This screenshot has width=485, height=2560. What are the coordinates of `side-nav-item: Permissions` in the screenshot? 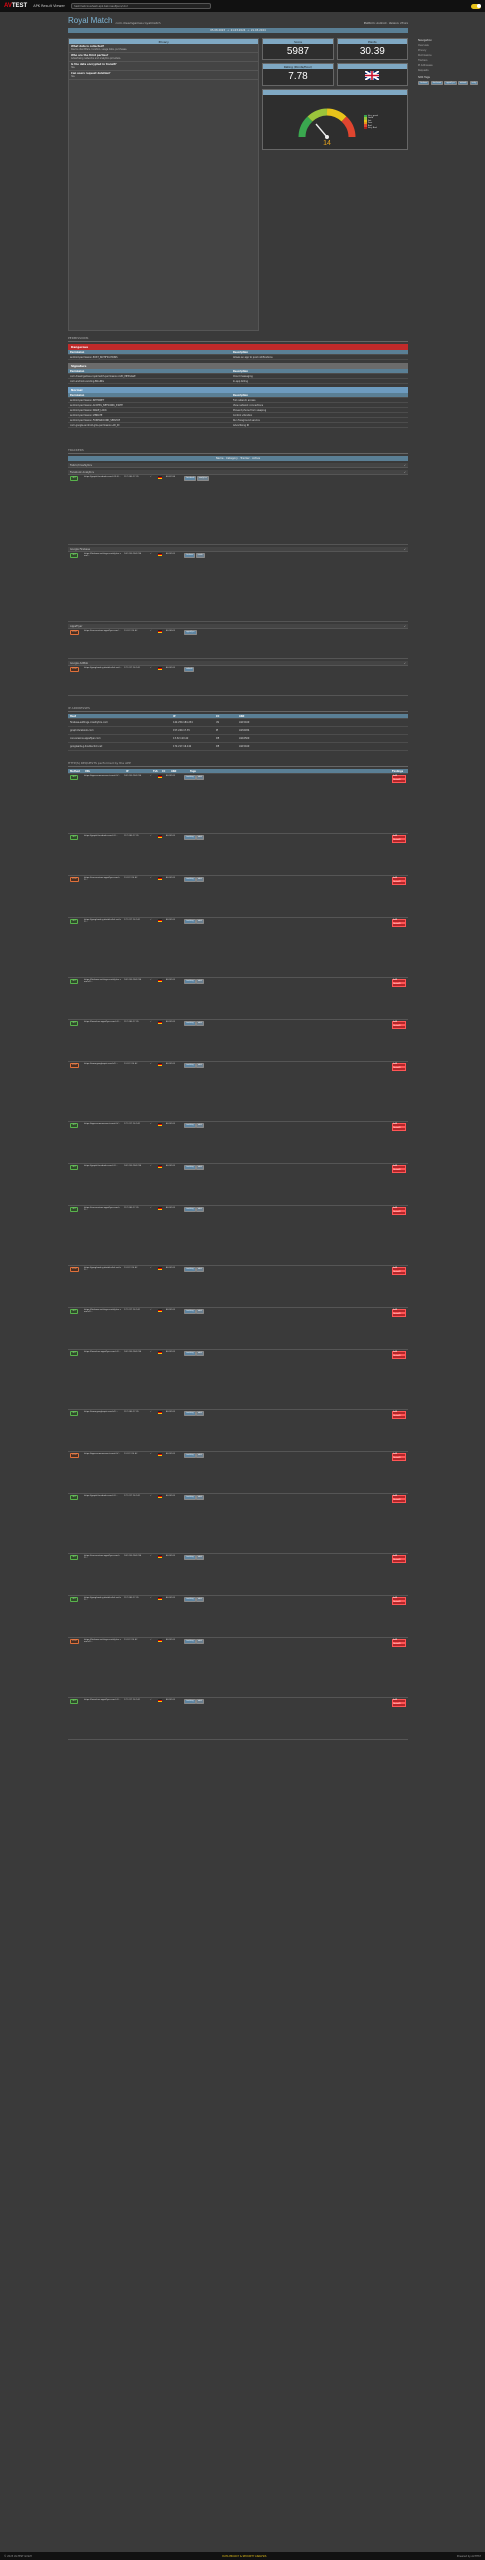 It's located at (425, 55).